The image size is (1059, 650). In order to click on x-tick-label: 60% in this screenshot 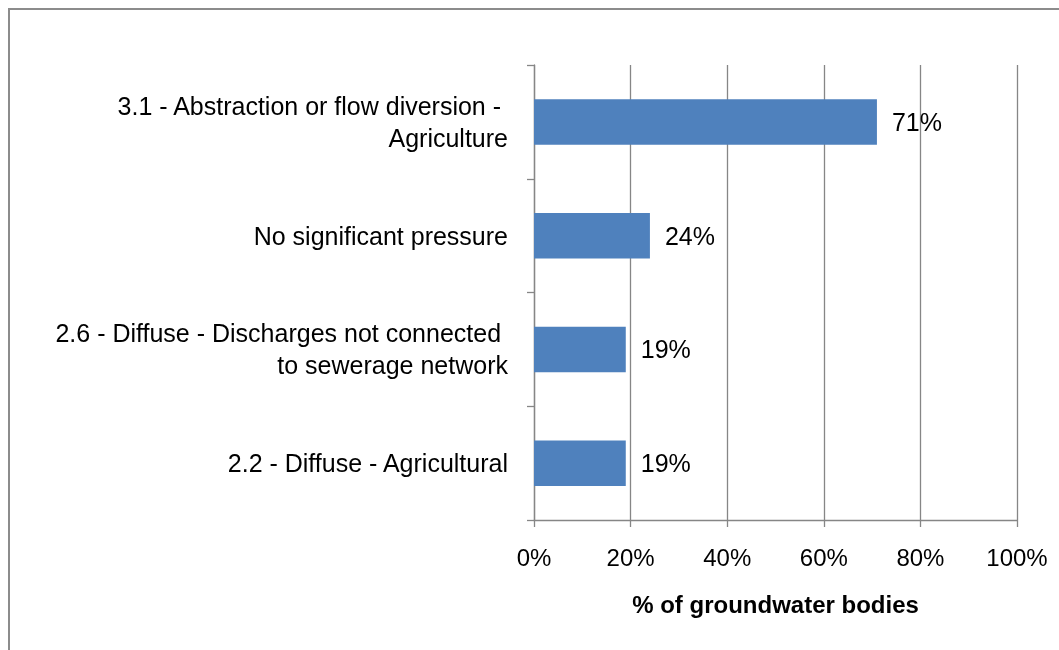, I will do `click(823, 557)`.